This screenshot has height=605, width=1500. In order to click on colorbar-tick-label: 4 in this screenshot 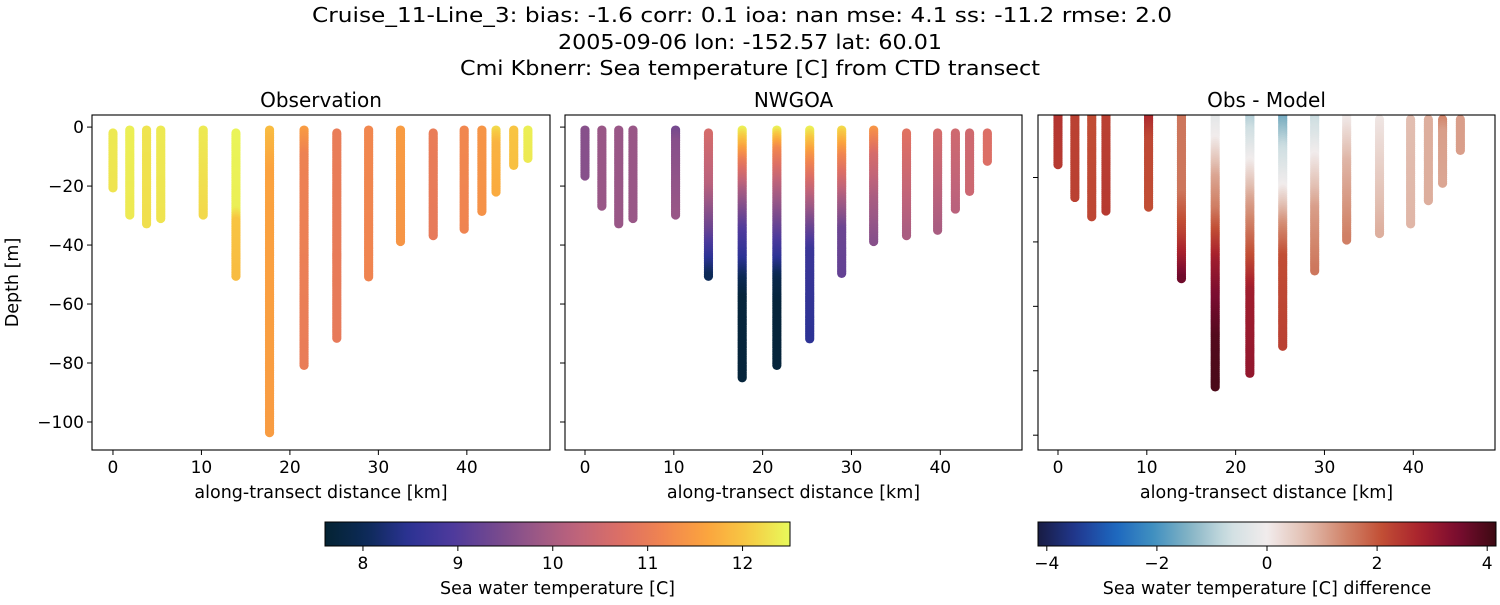, I will do `click(1487, 564)`.